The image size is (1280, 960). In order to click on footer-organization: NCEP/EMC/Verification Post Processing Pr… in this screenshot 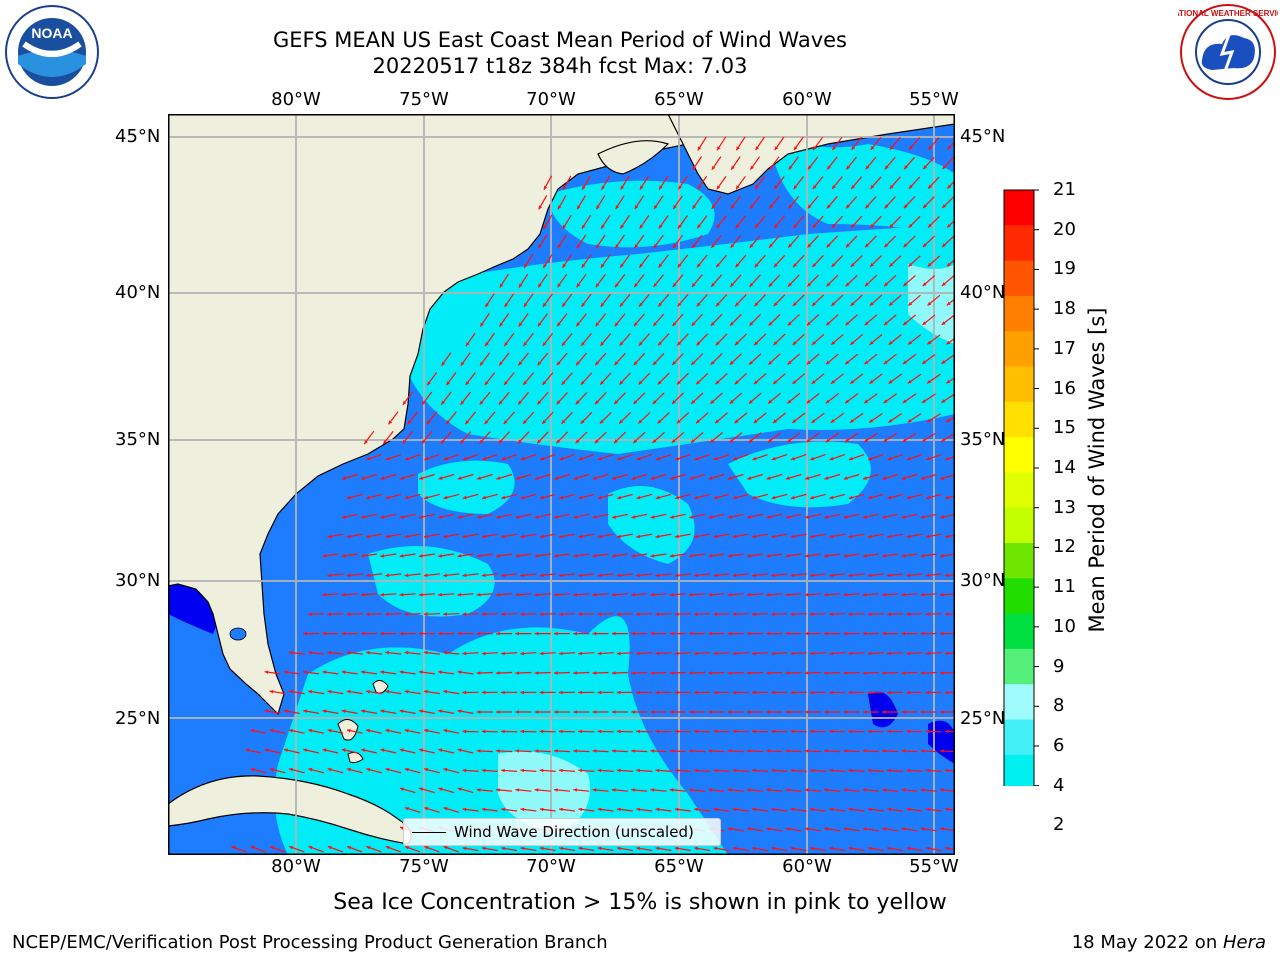, I will do `click(310, 942)`.